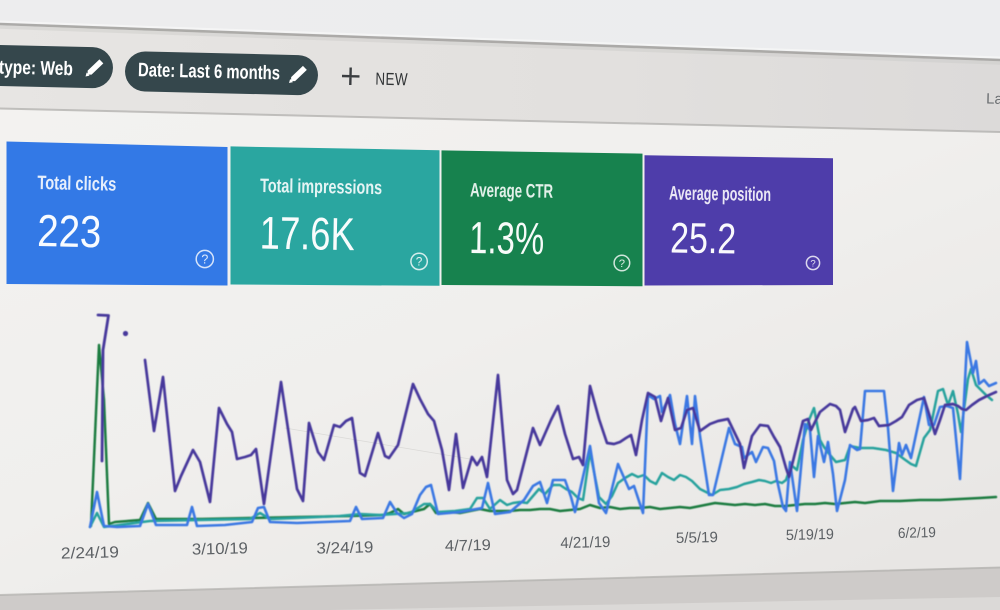 Image resolution: width=1000 pixels, height=610 pixels. Describe the element at coordinates (468, 546) in the screenshot. I see `svg-text: 4/7/19` at that location.